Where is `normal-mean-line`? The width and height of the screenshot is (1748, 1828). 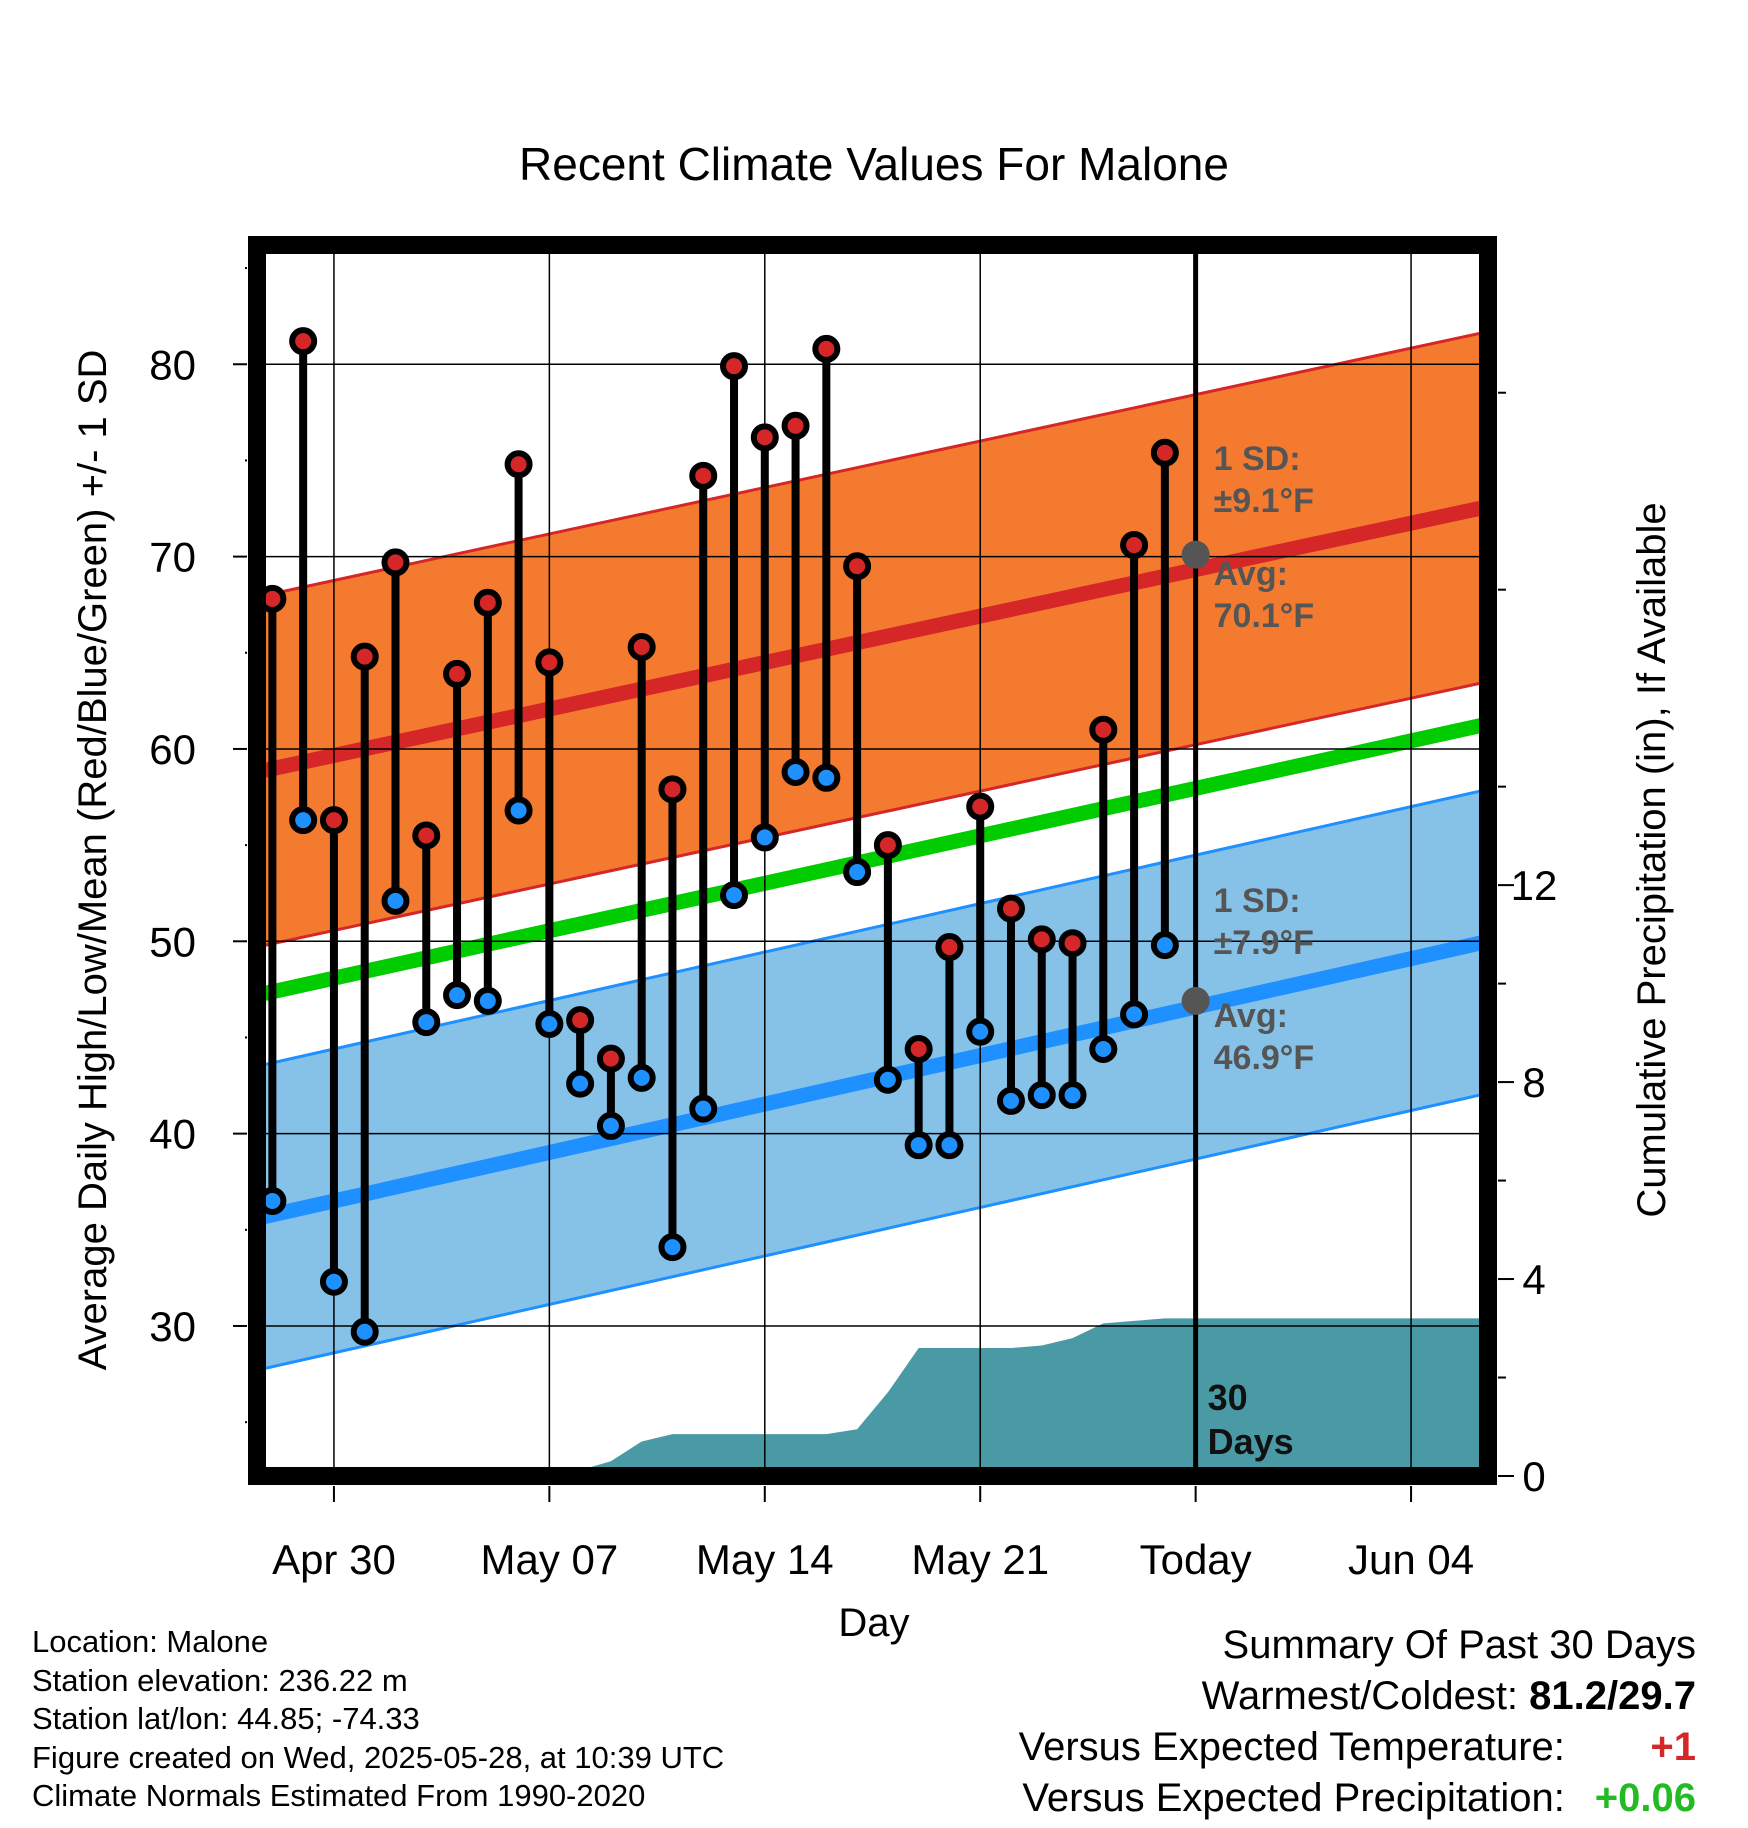 normal-mean-line is located at coordinates (872, 859).